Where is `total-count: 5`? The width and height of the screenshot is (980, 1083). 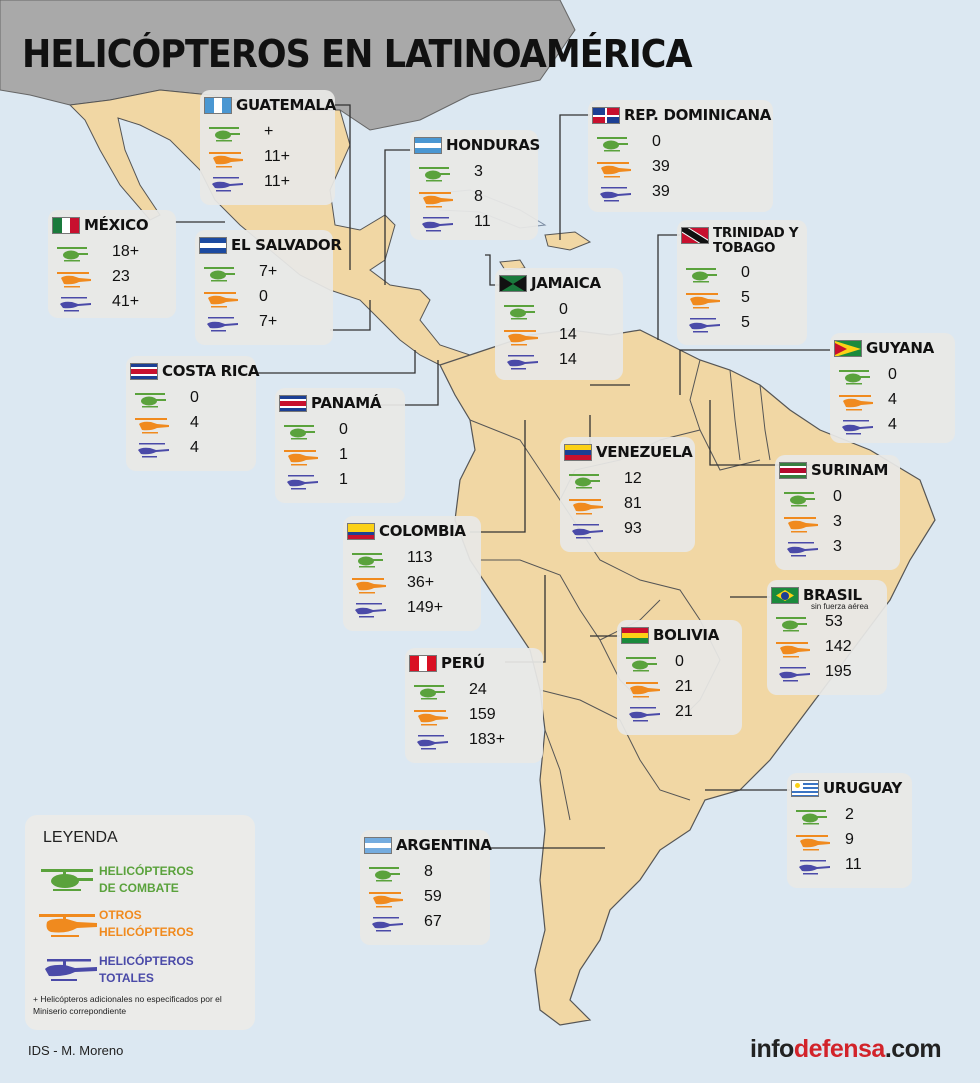
total-count: 5 is located at coordinates (745, 322).